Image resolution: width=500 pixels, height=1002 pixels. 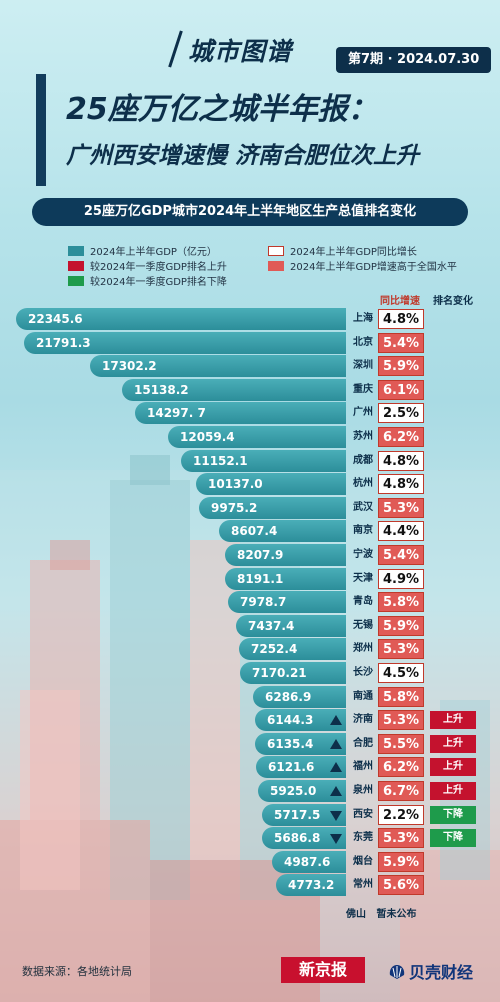 What do you see at coordinates (276, 251) in the screenshot?
I see `legend-swatch-growth` at bounding box center [276, 251].